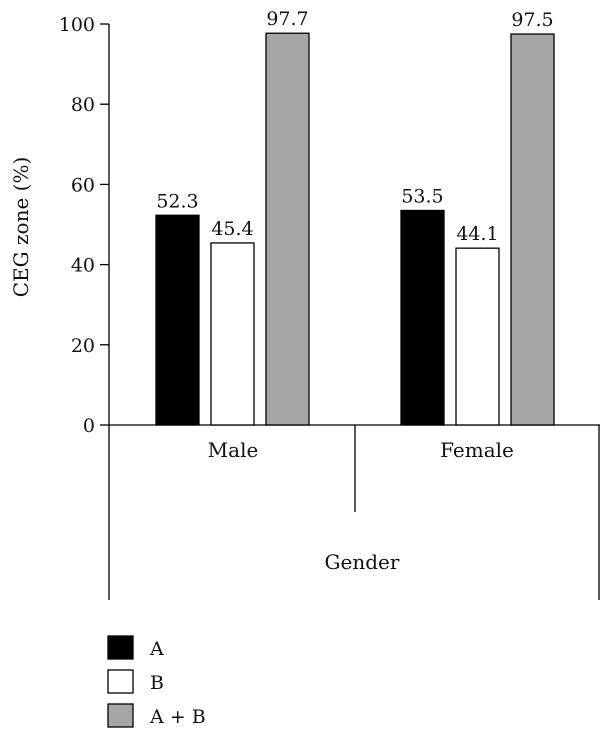 This screenshot has height=734, width=600. Describe the element at coordinates (83, 105) in the screenshot. I see `y-tick-label: 80` at that location.